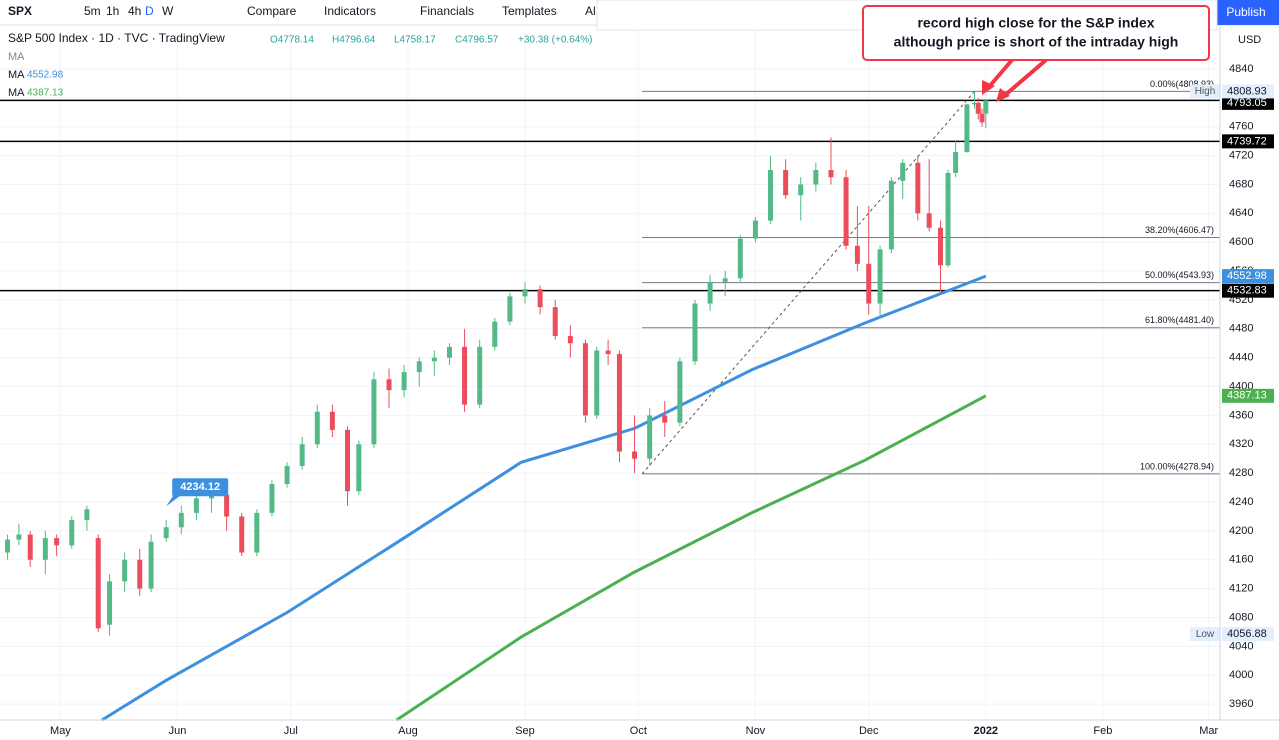  I want to click on y-tick-label: 4440, so click(1241, 358).